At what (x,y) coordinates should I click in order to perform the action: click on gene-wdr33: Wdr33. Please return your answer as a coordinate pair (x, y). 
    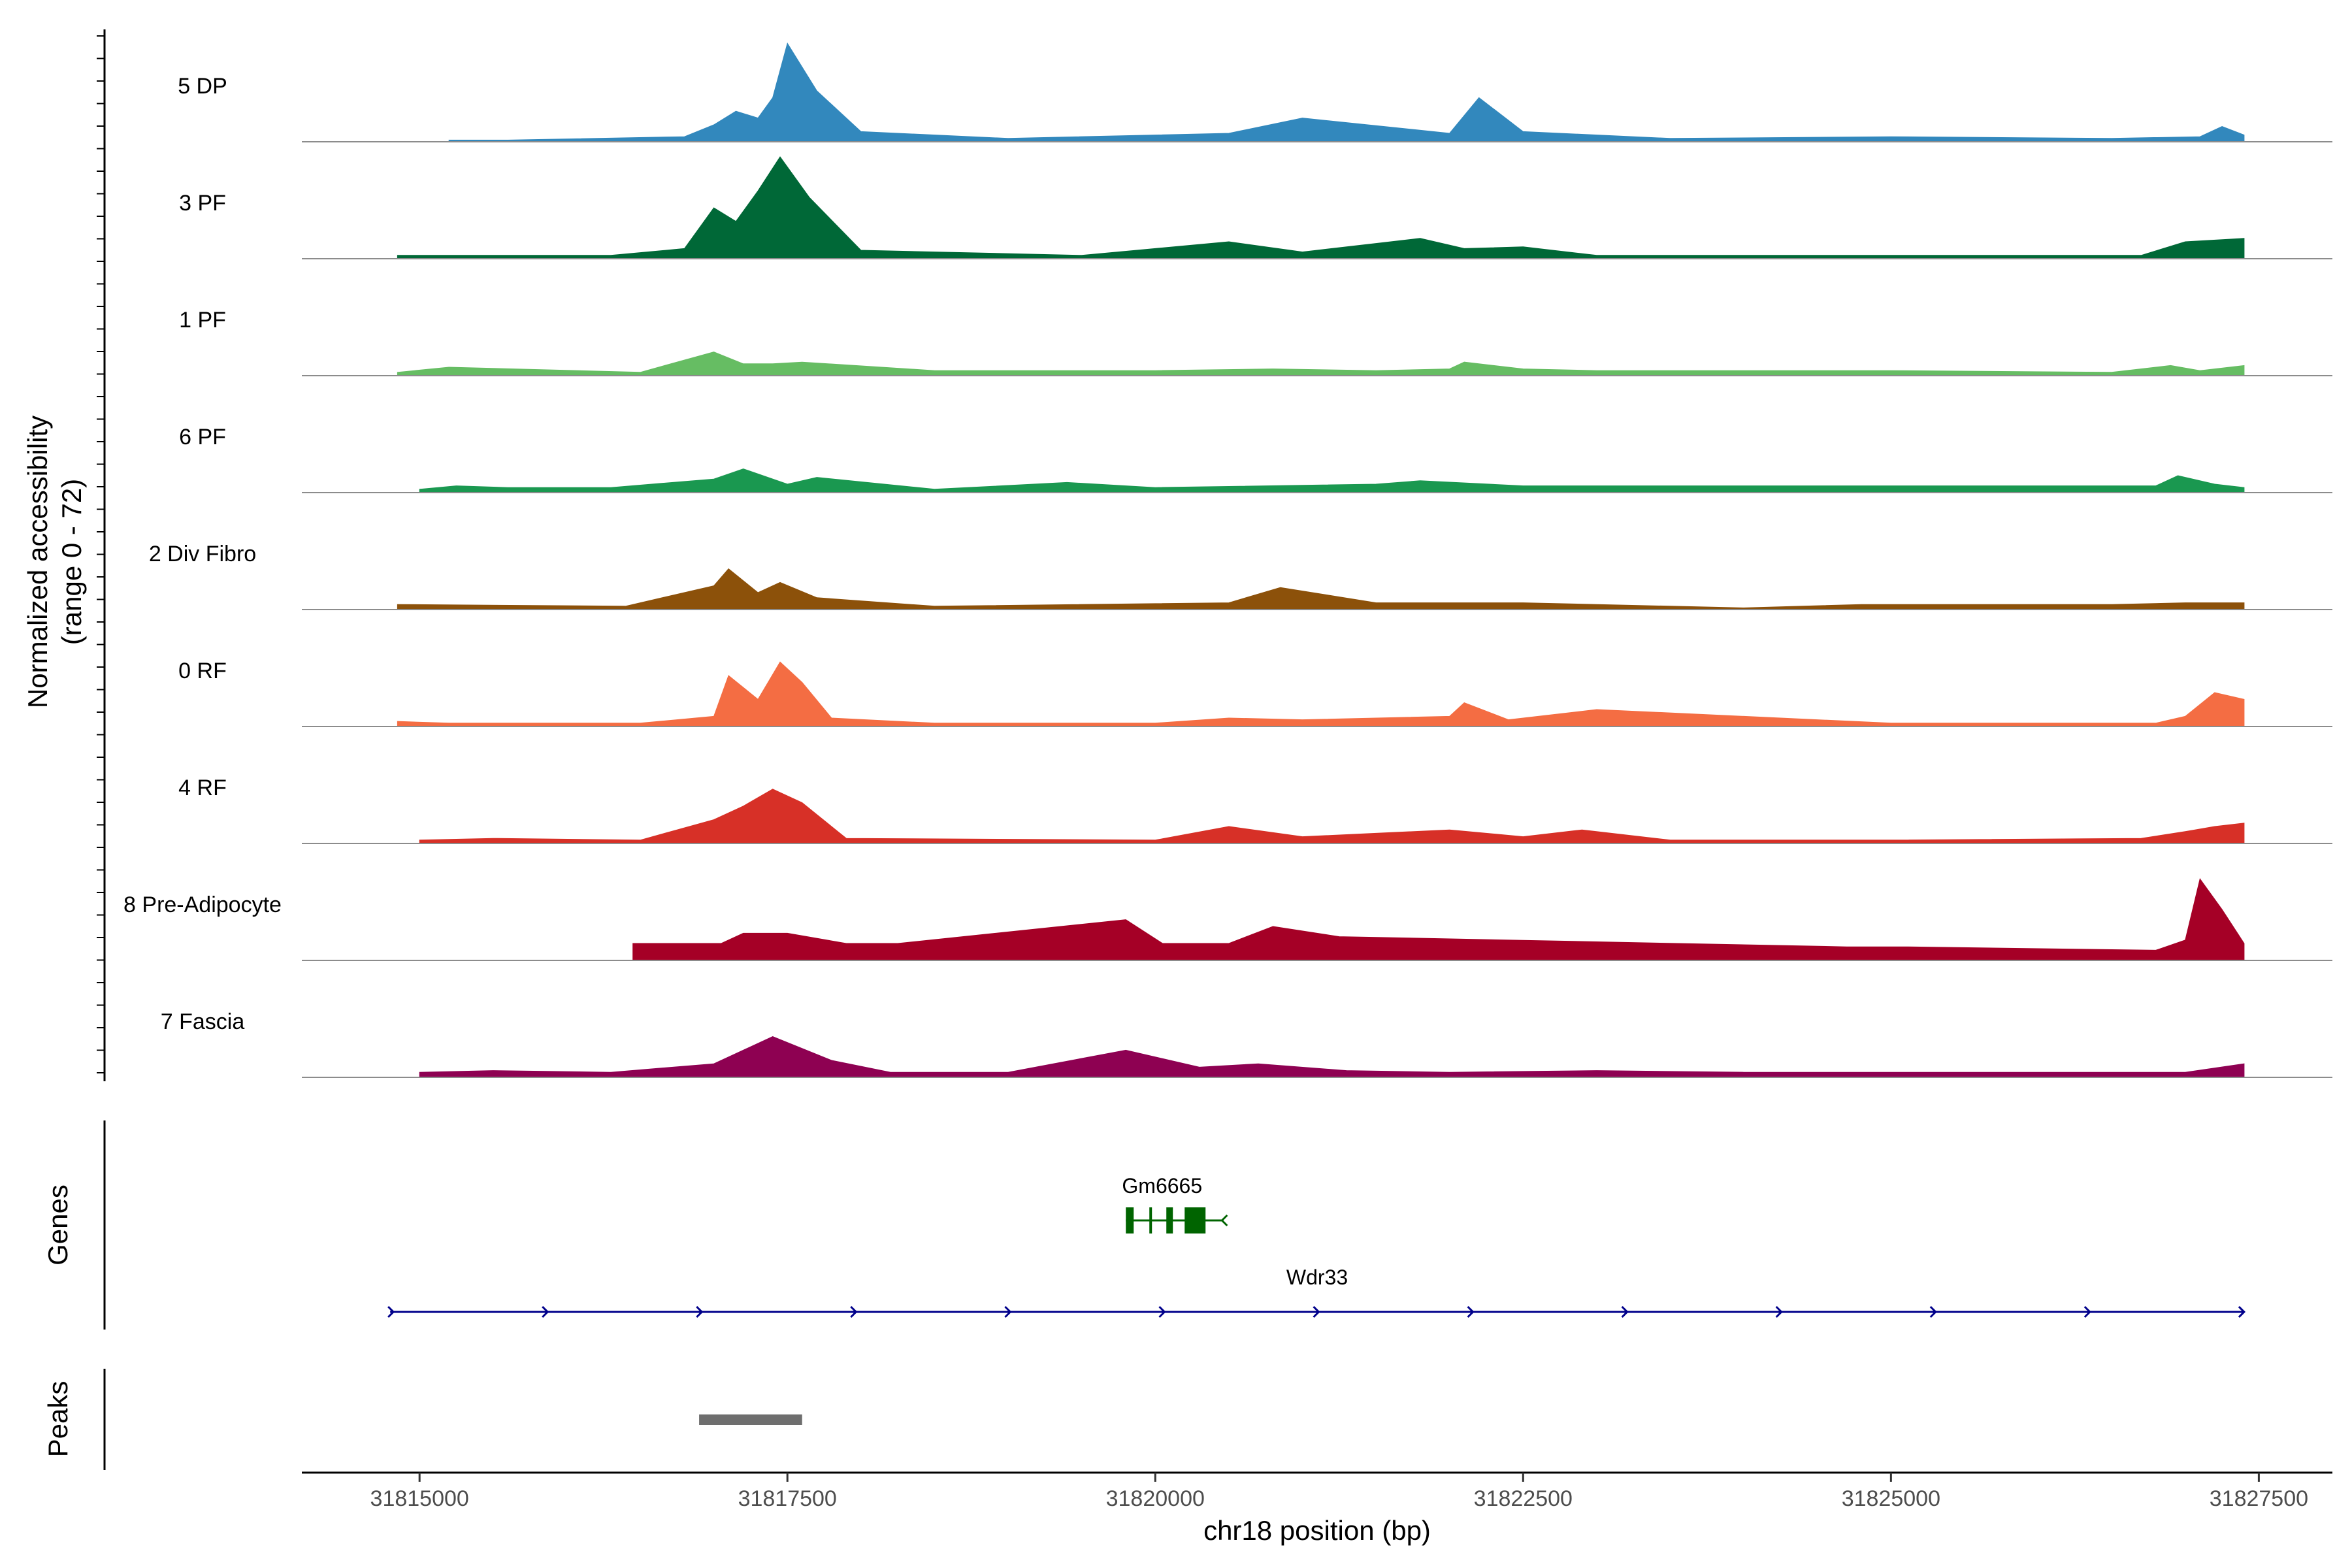
    Looking at the image, I should click on (1316, 1292).